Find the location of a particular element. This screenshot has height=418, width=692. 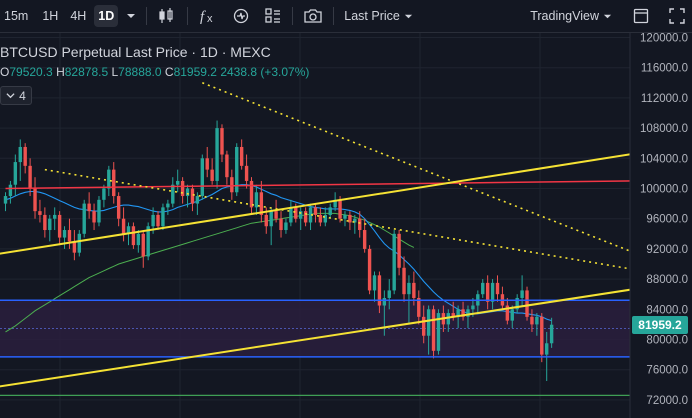

maximize-icon is located at coordinates (677, 16).